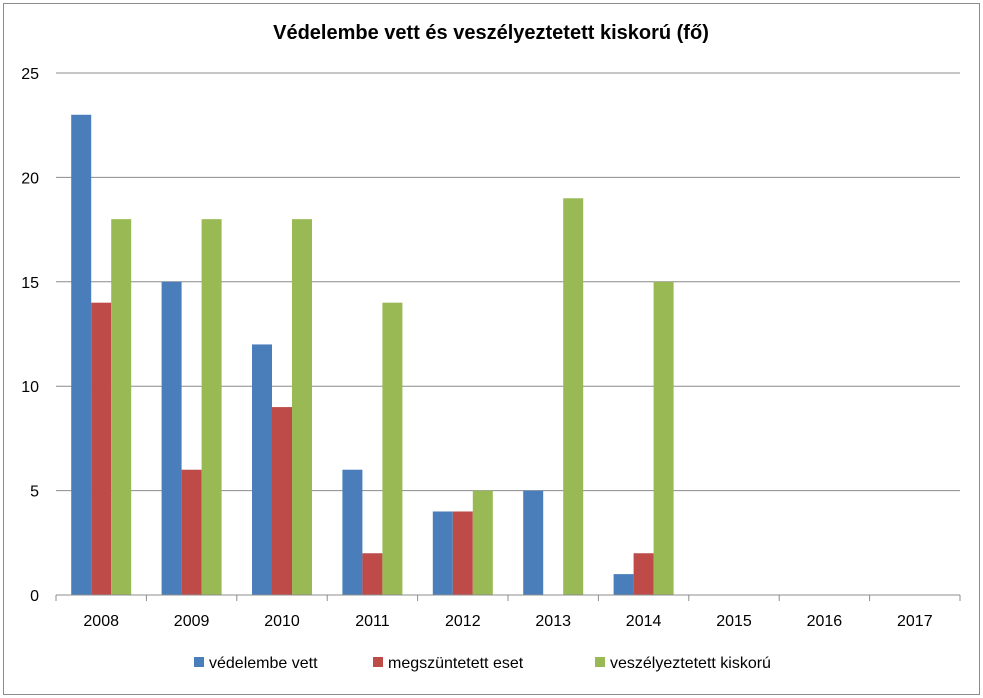  I want to click on legend-label: védelembe vett, so click(263, 663).